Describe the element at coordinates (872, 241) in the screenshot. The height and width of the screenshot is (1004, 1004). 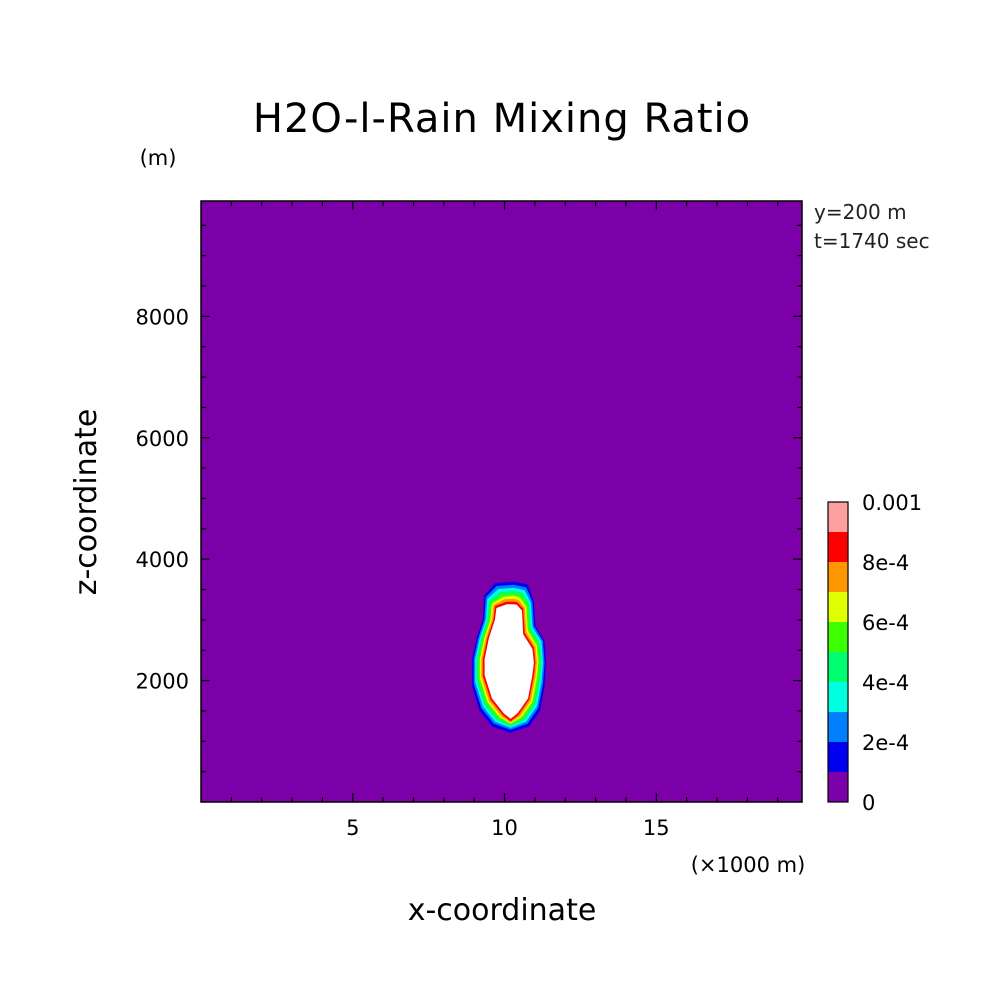
I see `time-annotation: t=1740 sec` at that location.